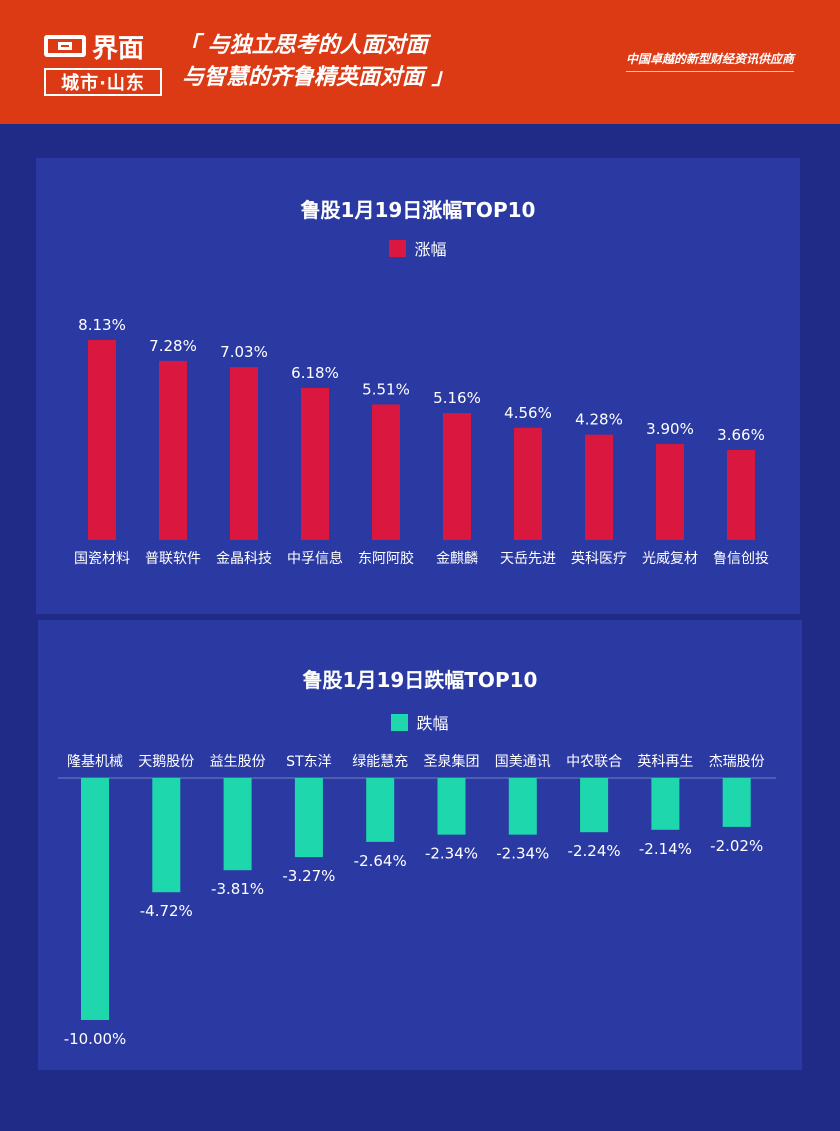  I want to click on losers-legend: 跌幅, so click(420, 722).